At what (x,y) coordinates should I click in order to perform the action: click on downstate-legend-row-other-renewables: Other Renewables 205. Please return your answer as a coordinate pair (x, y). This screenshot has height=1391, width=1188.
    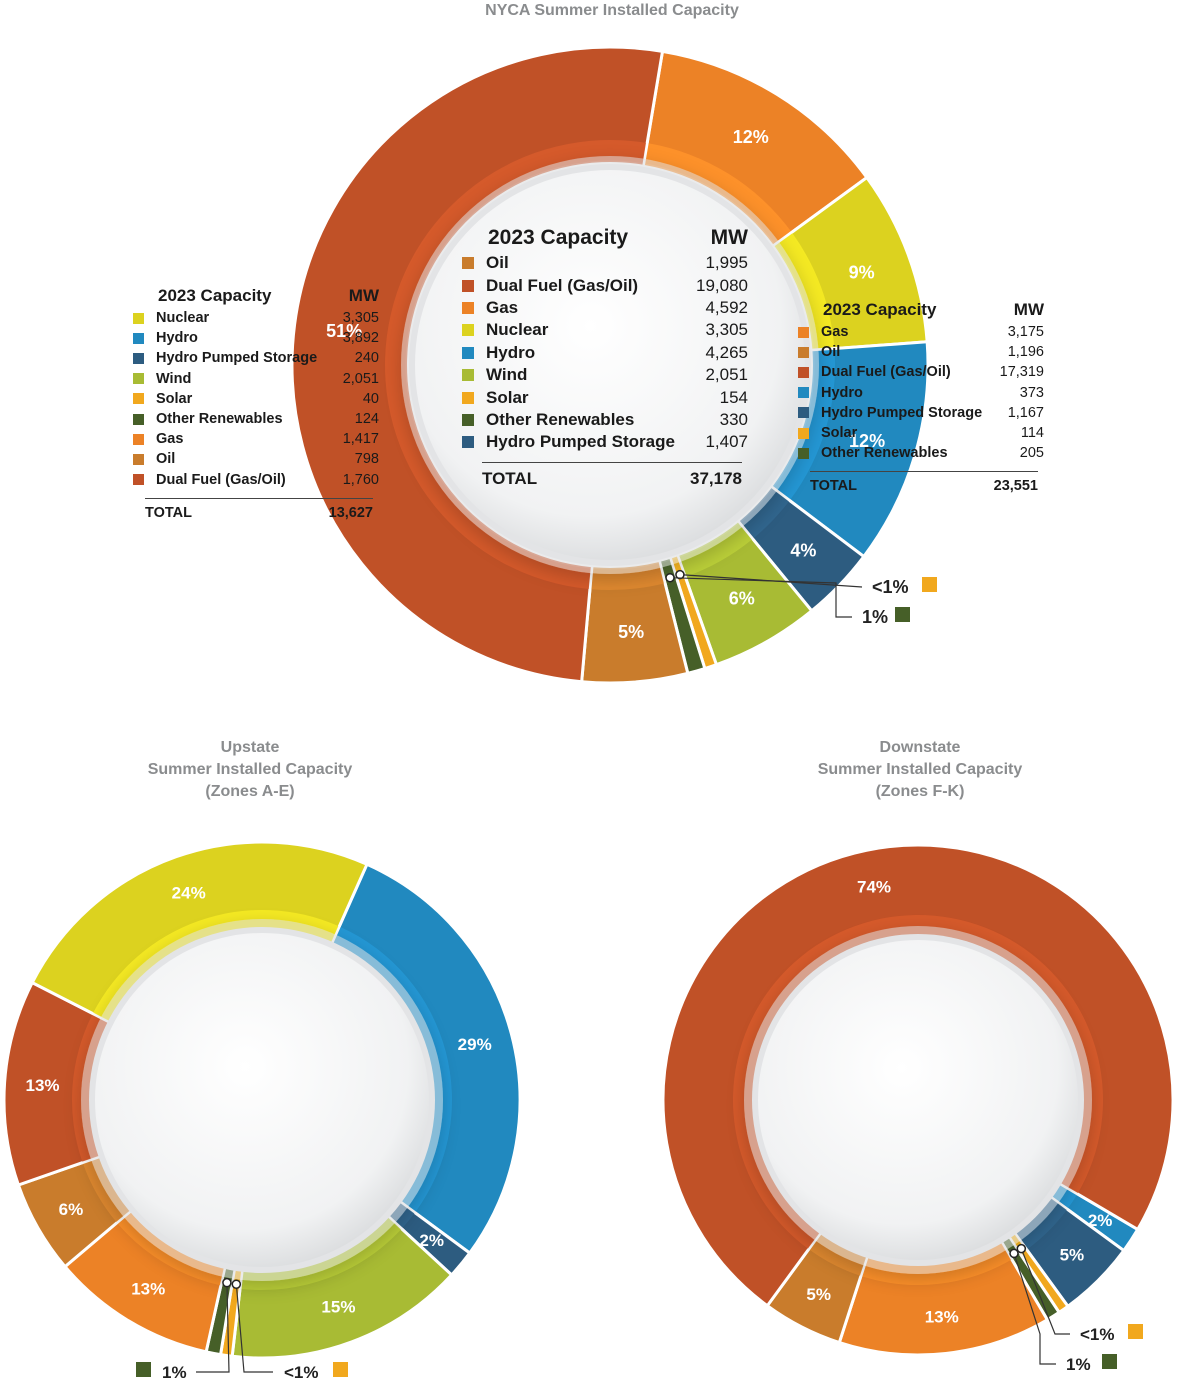
    Looking at the image, I should click on (921, 453).